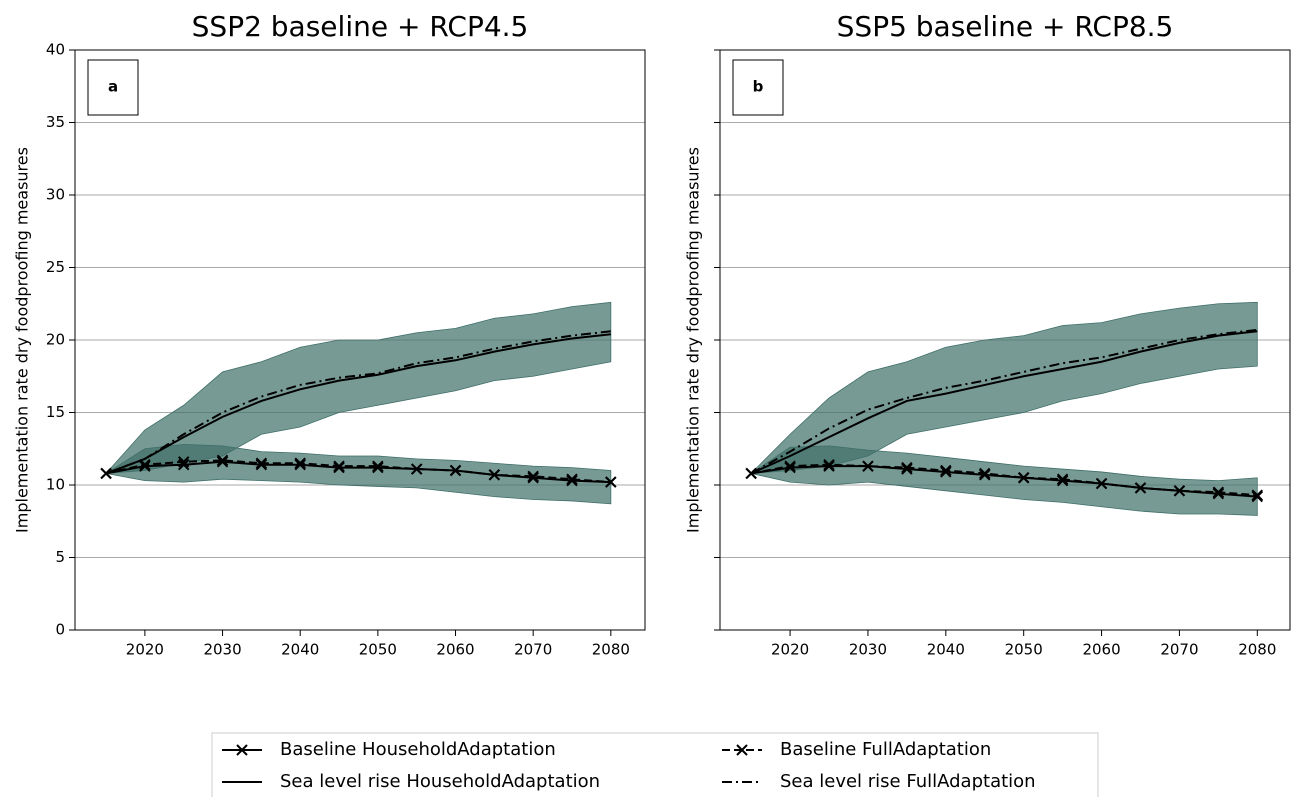 This screenshot has width=1293, height=797. What do you see at coordinates (360, 26) in the screenshot?
I see `chart-title: SSP2 baseline + RCP4.5` at bounding box center [360, 26].